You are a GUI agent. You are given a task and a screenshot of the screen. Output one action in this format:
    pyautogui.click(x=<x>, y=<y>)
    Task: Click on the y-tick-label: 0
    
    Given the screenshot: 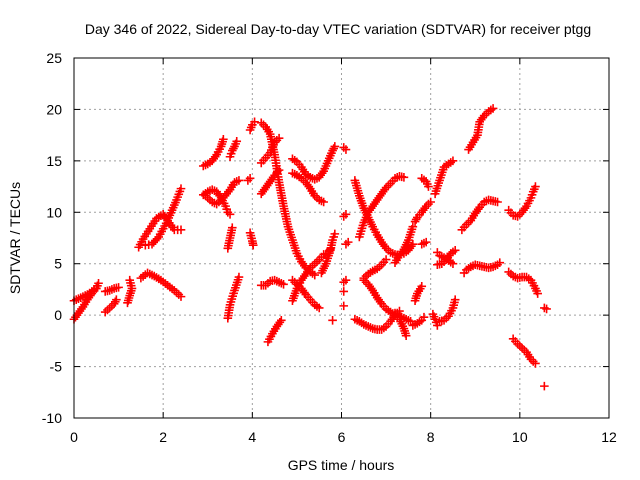 What is the action you would take?
    pyautogui.click(x=58, y=315)
    